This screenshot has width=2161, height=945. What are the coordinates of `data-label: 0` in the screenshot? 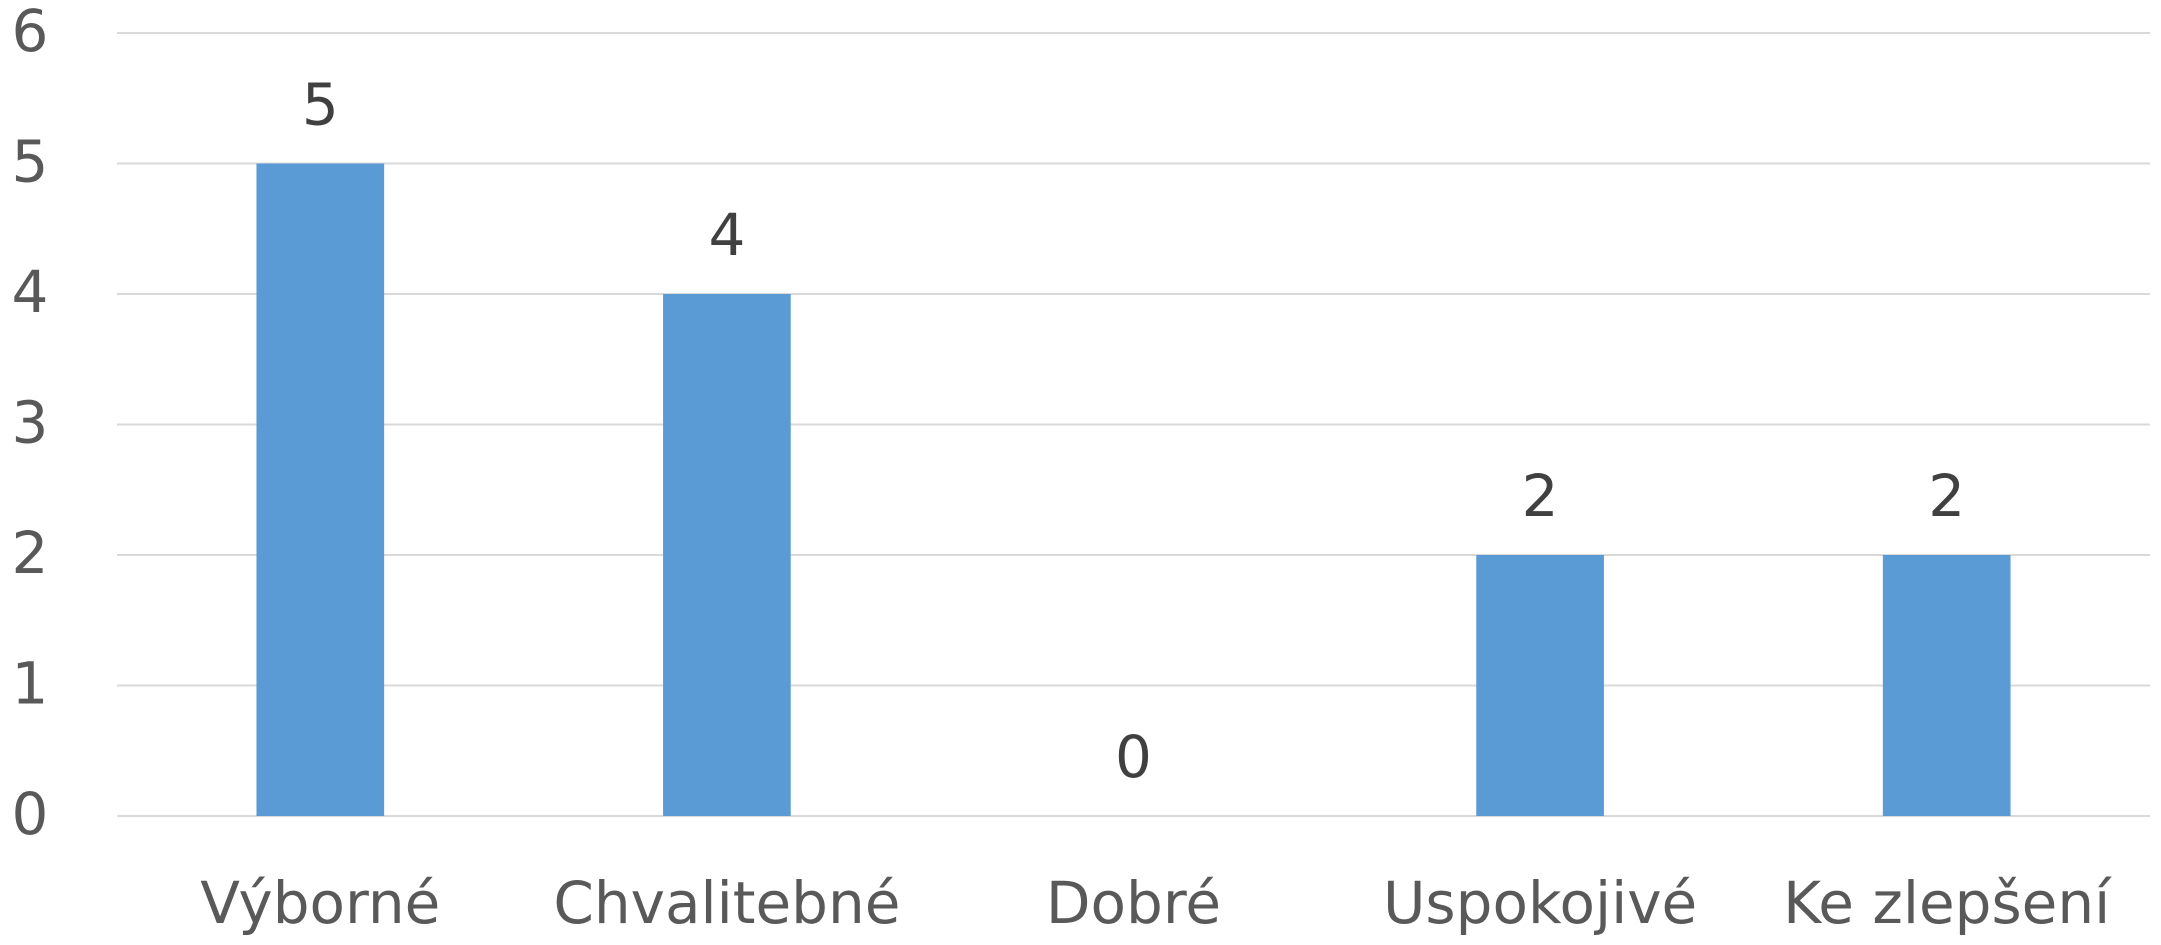 It's located at (1133, 757).